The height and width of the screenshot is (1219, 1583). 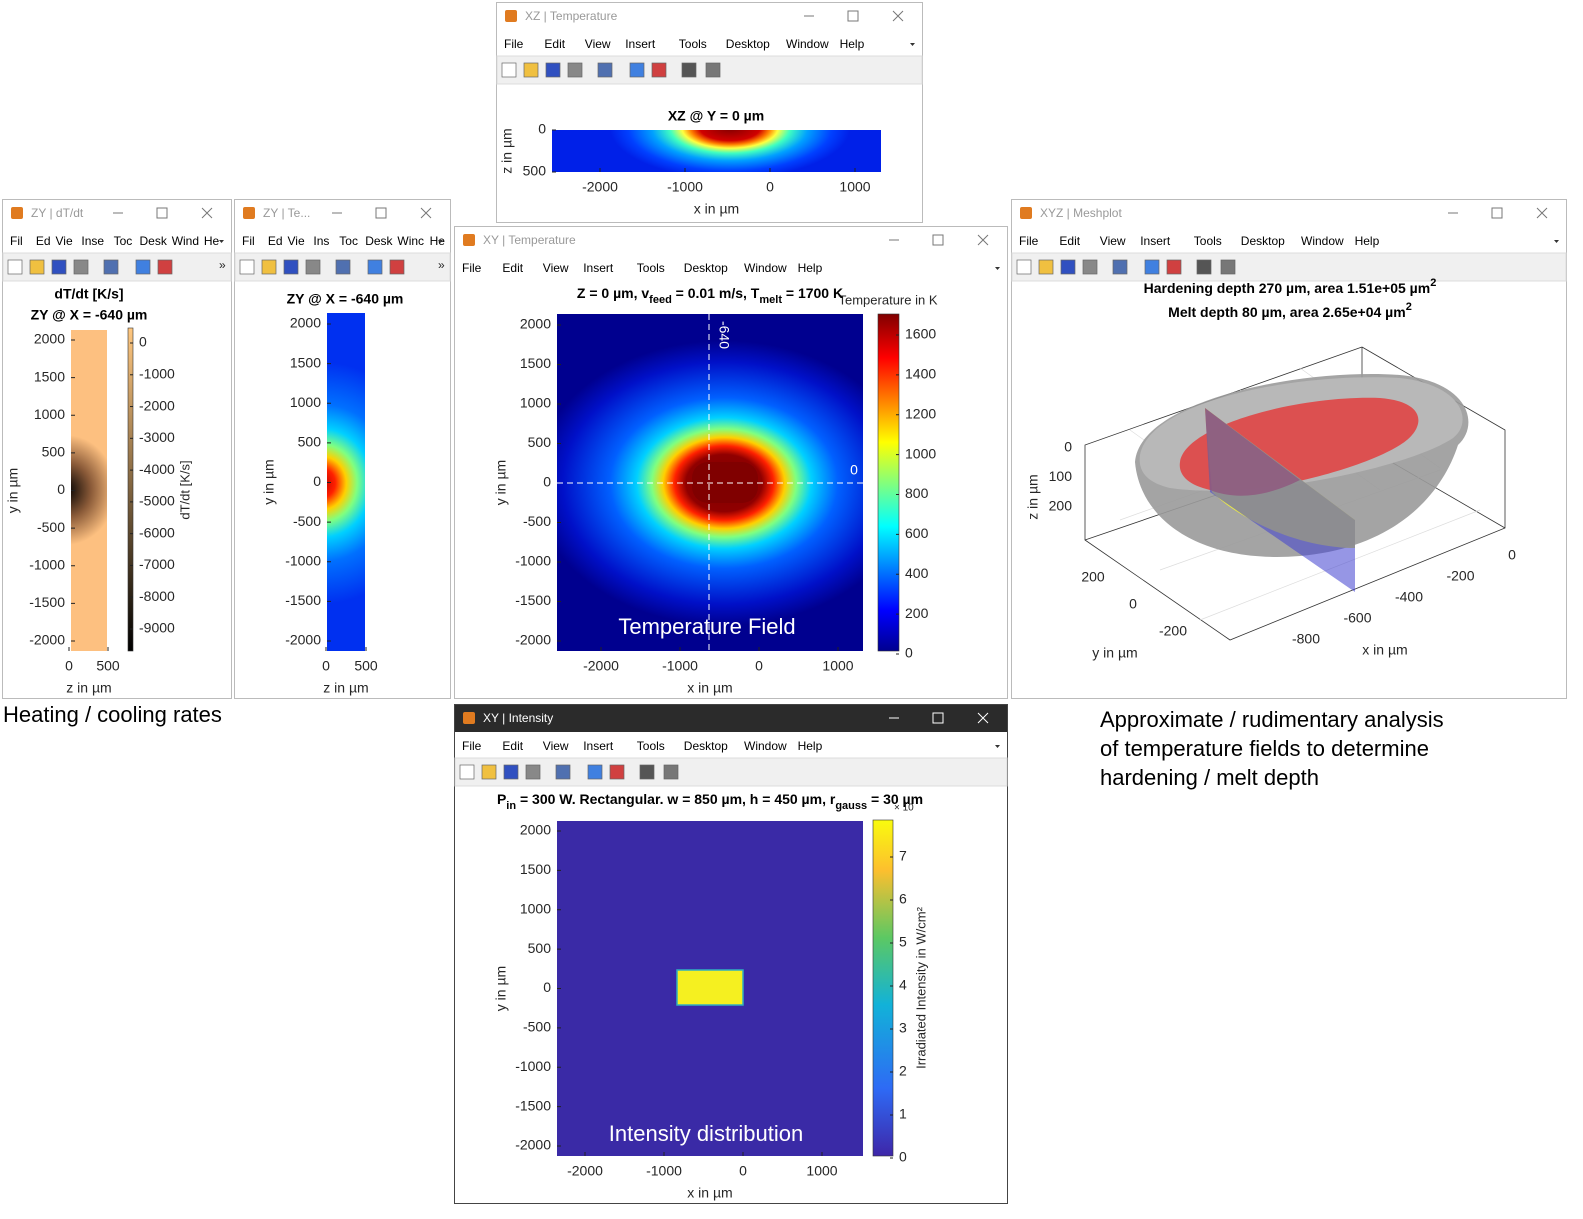 I want to click on toolbar-overflow: », so click(x=441, y=265).